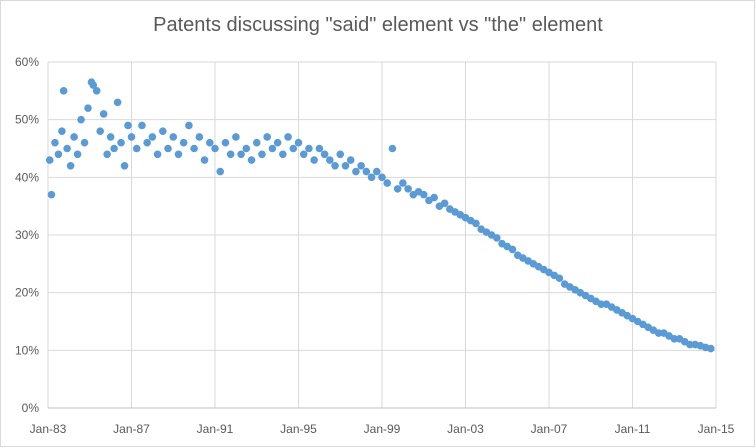  What do you see at coordinates (382, 429) in the screenshot?
I see `x-tick-label: Jan-99` at bounding box center [382, 429].